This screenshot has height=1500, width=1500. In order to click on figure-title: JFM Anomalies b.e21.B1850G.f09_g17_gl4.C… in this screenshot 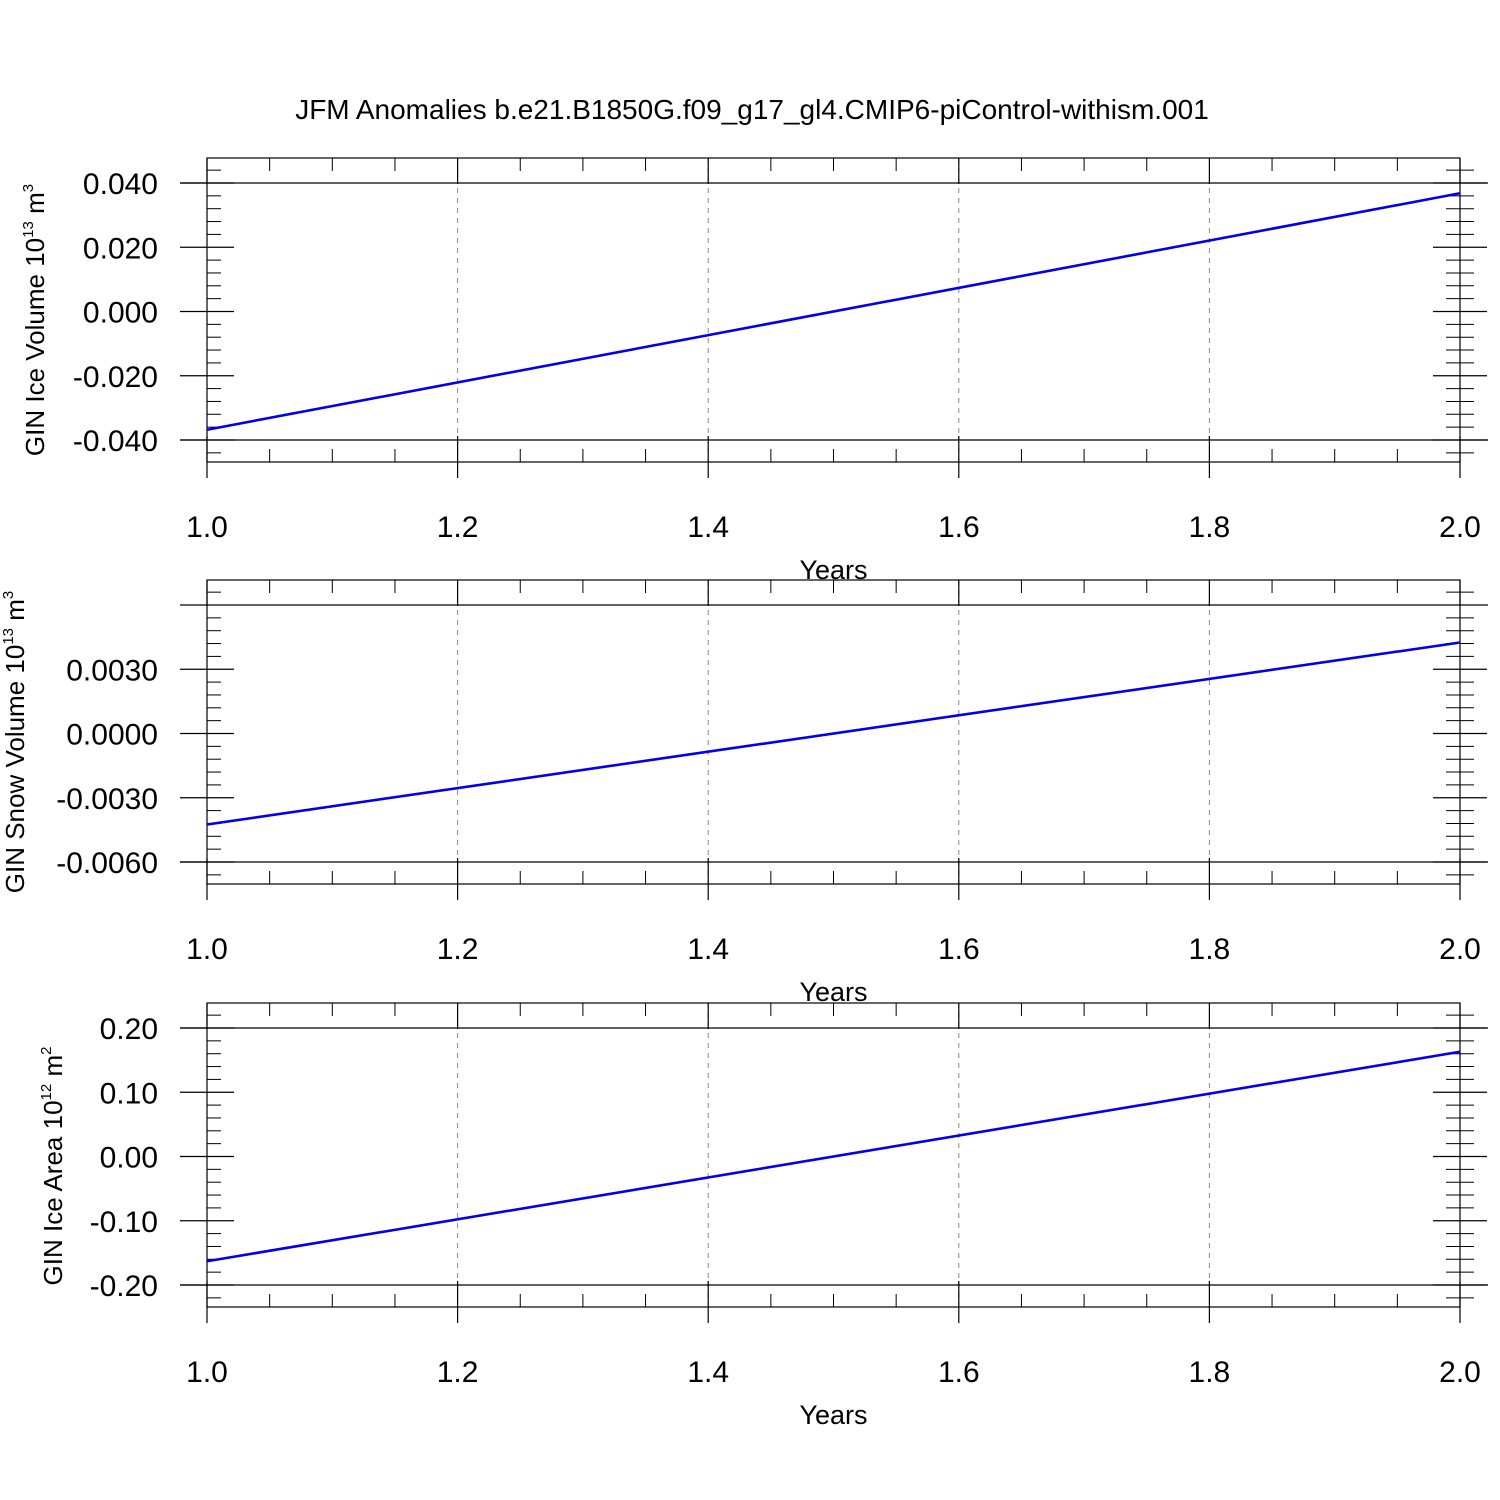, I will do `click(752, 109)`.